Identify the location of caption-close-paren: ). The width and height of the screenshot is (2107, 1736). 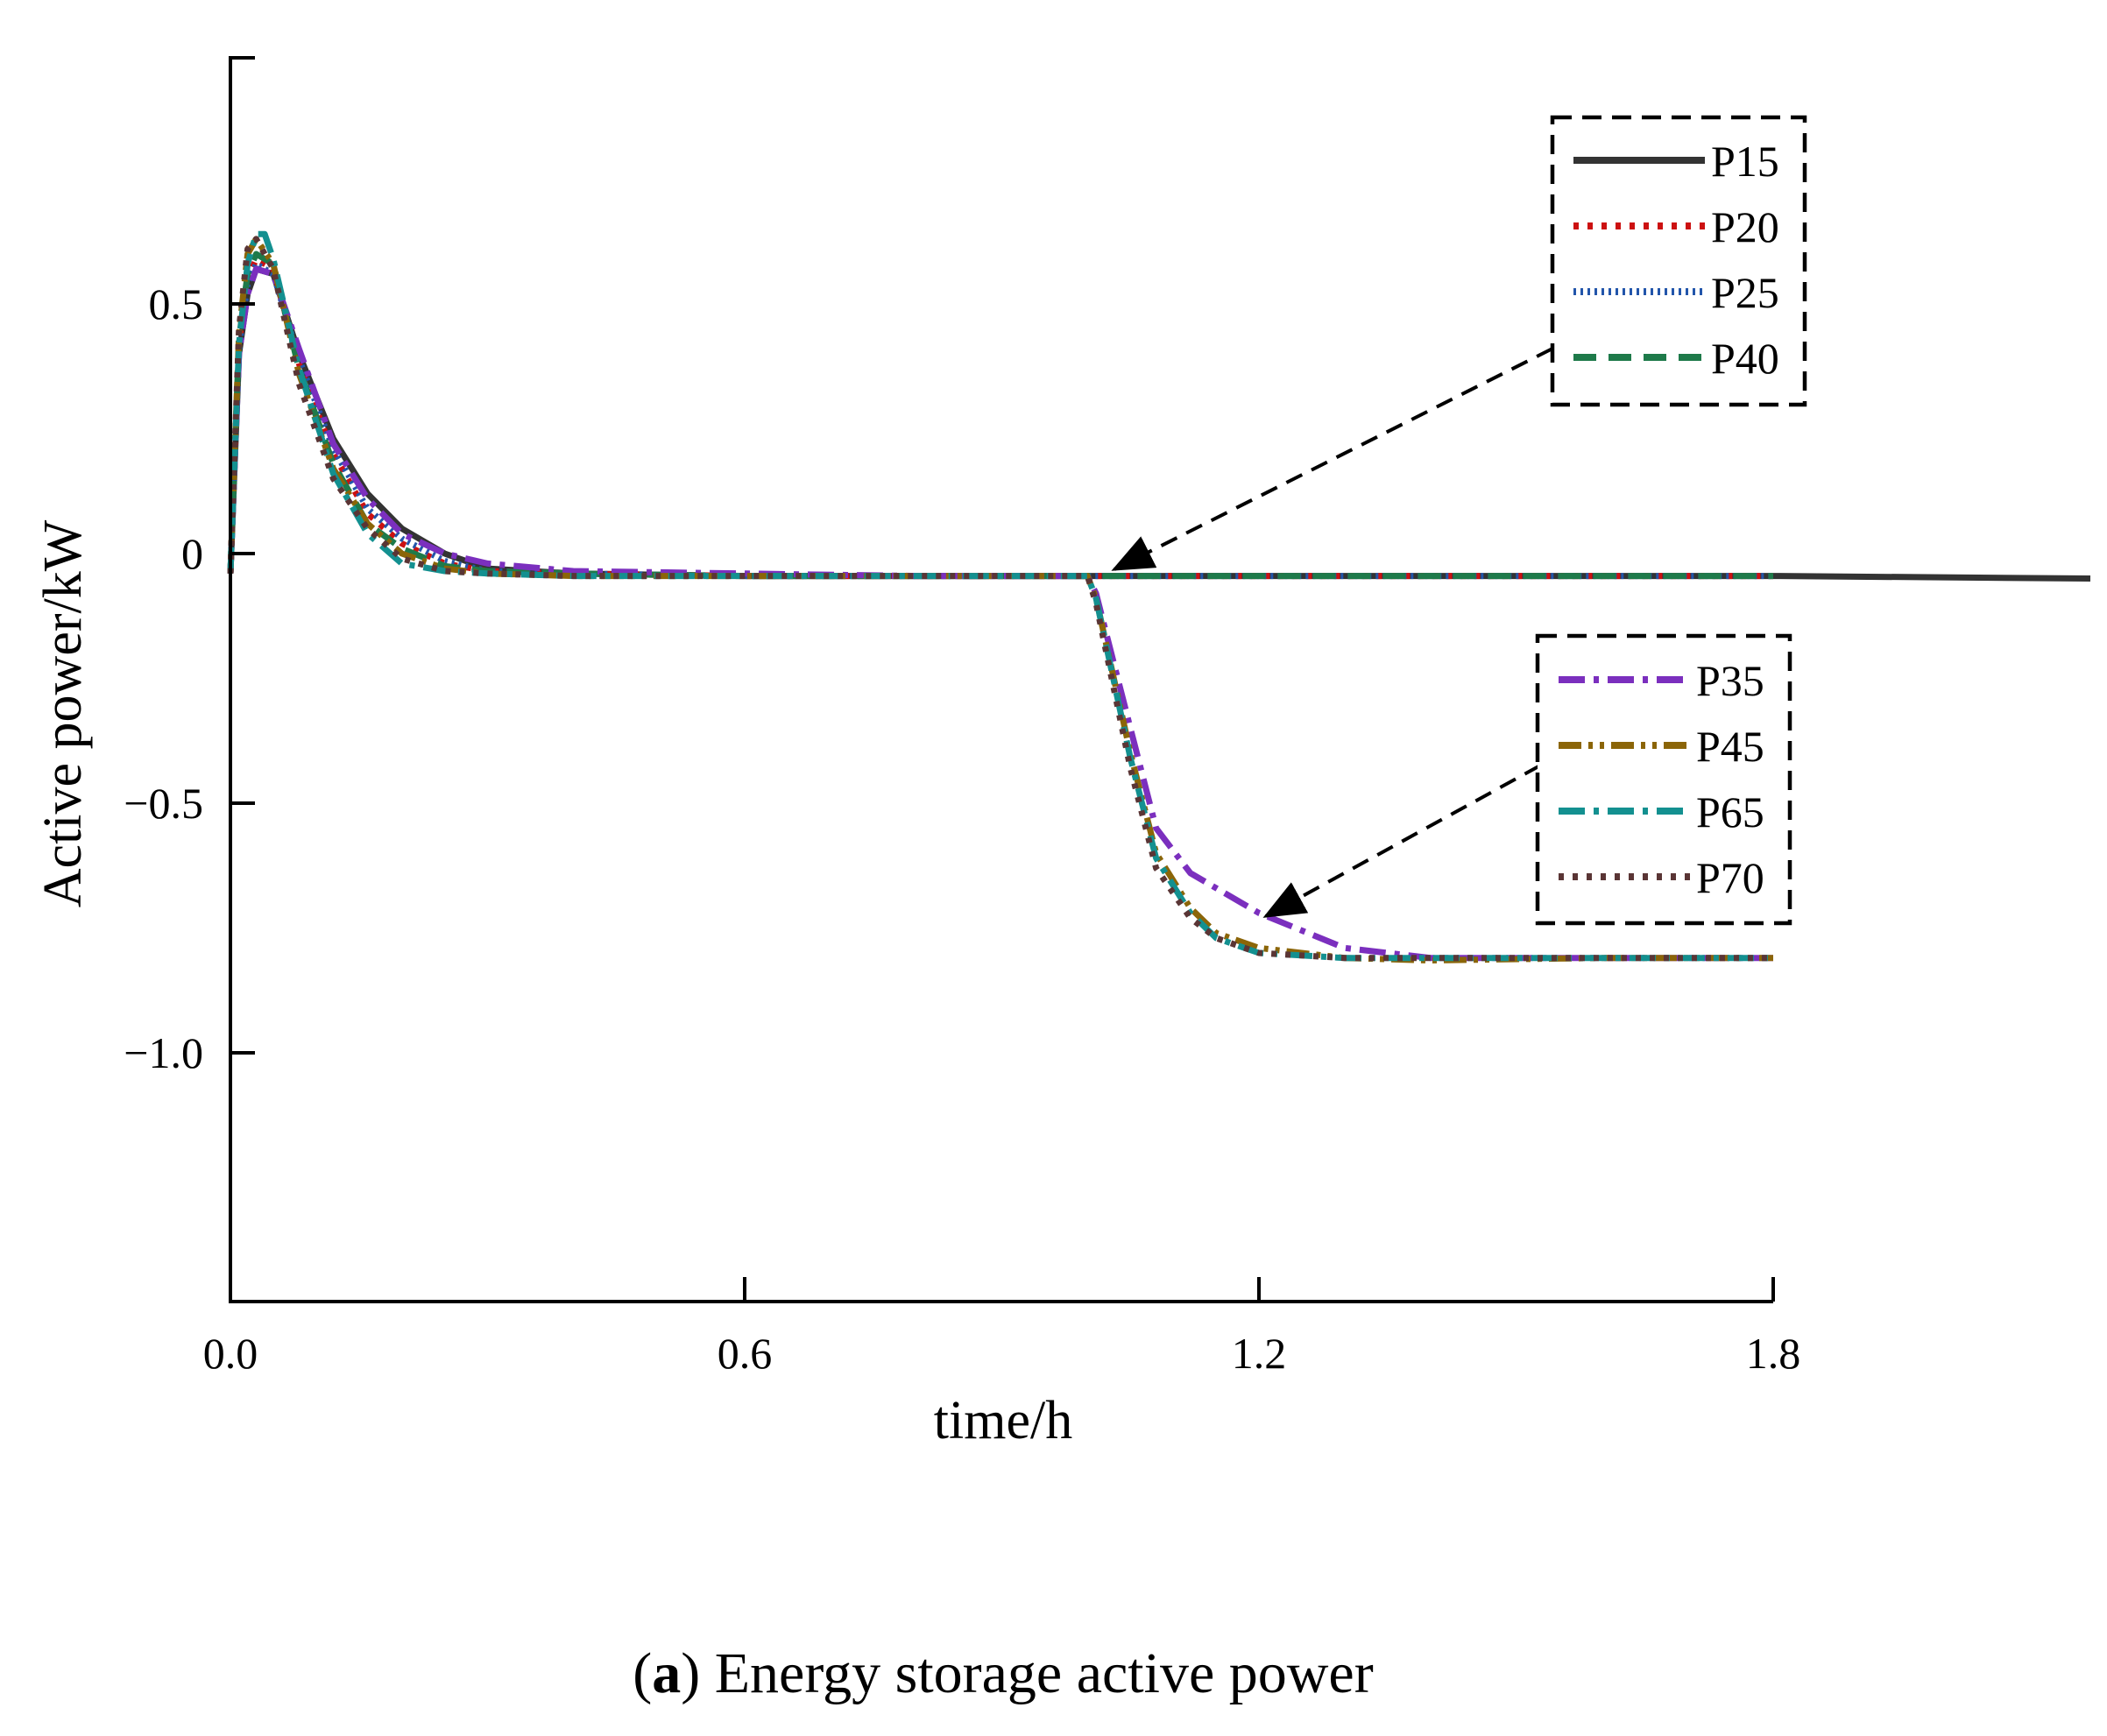
(698, 1673).